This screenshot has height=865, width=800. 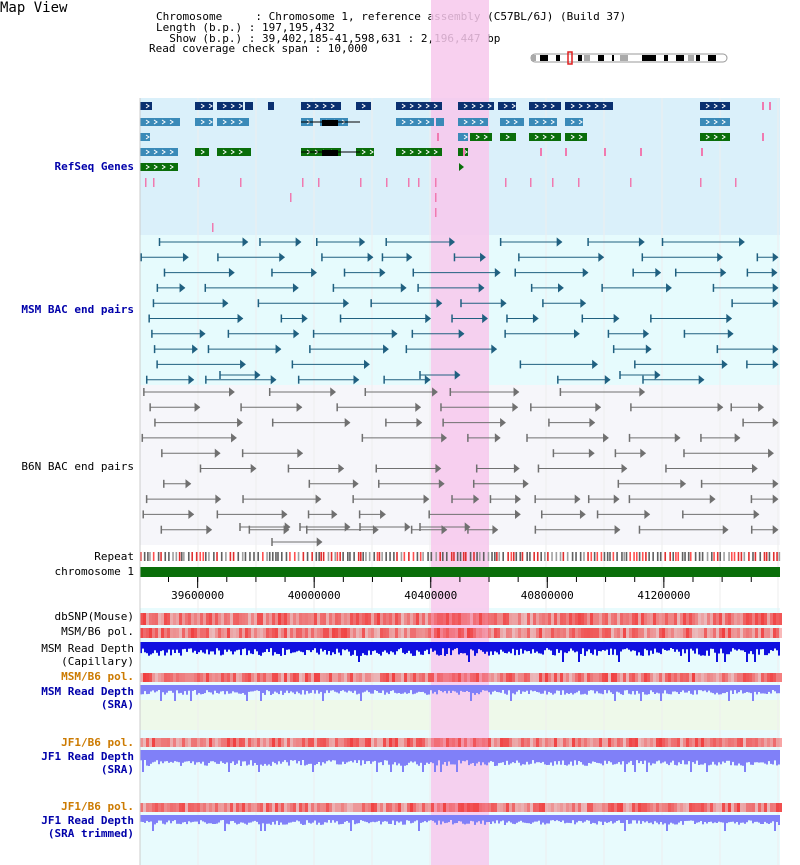 I want to click on ideogram-band, so click(x=544, y=58).